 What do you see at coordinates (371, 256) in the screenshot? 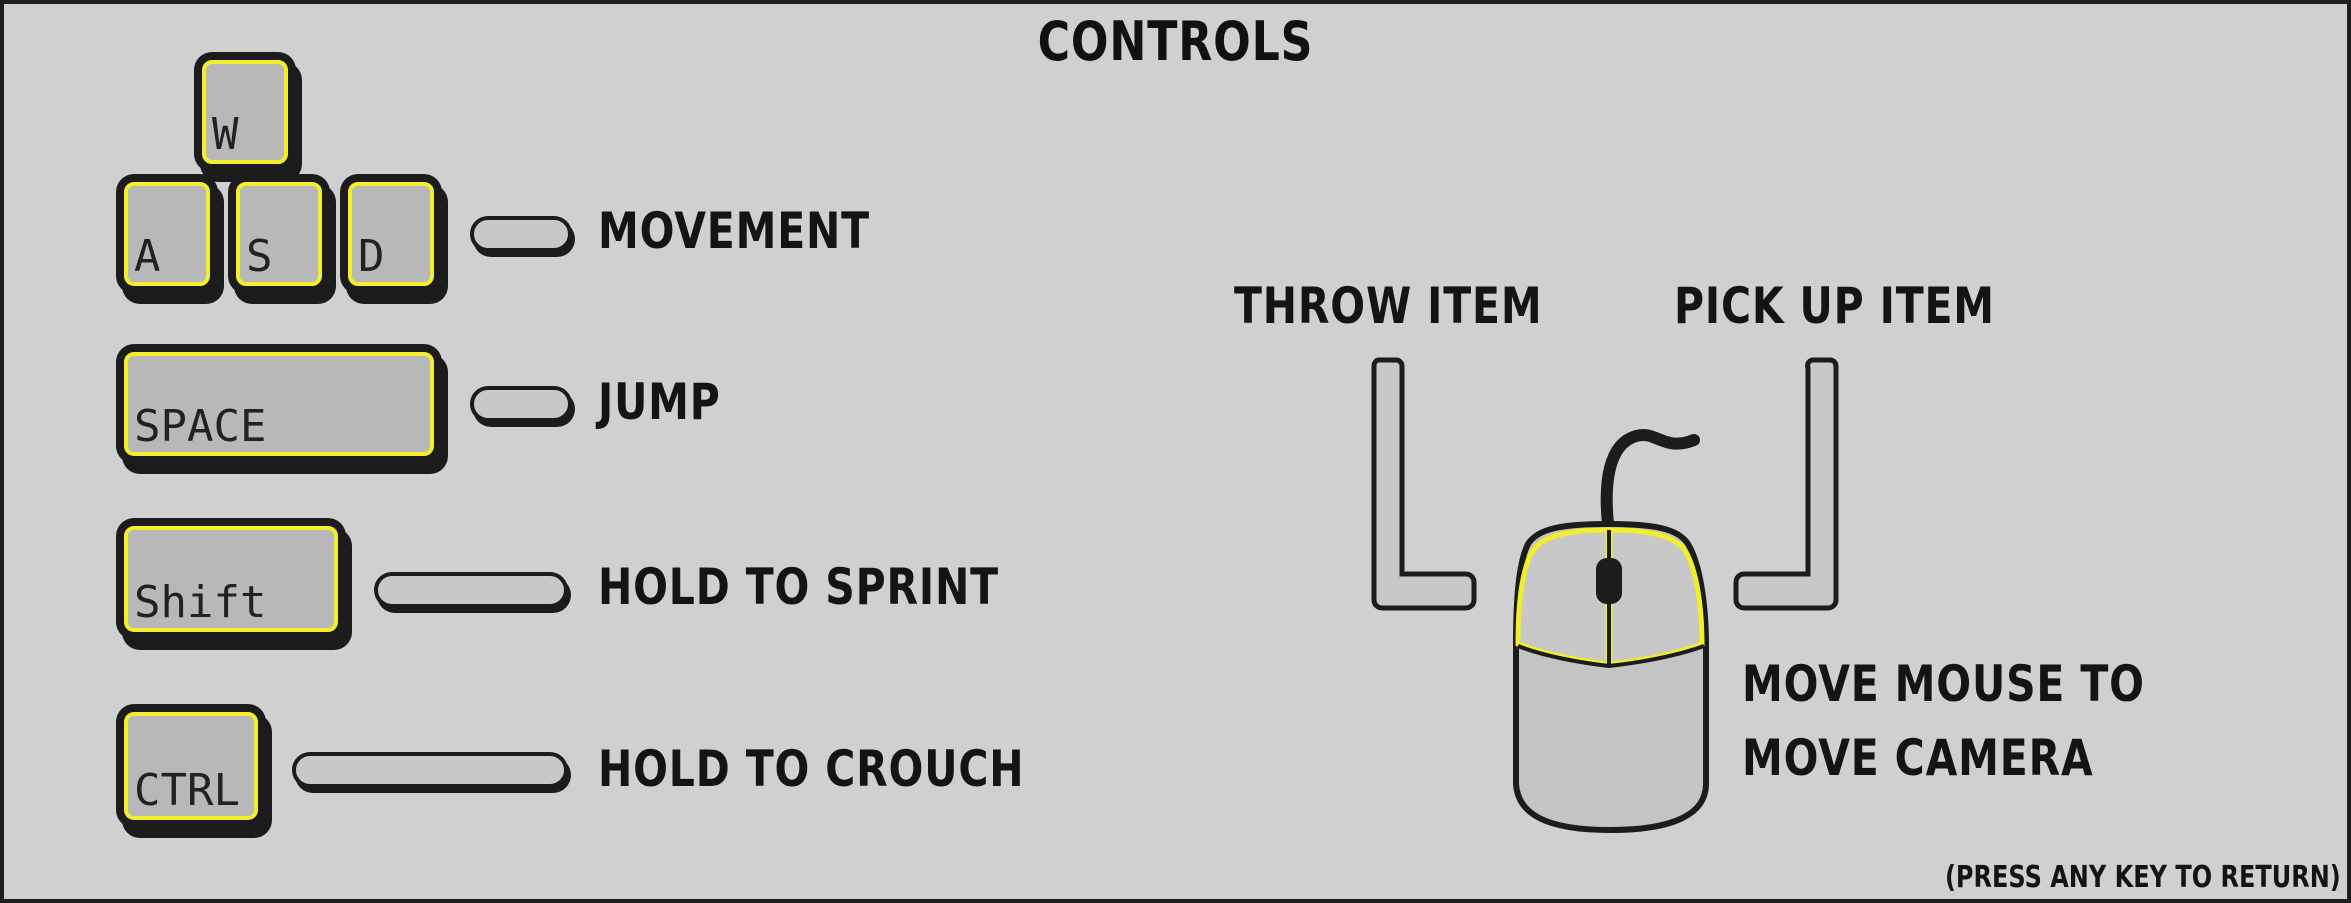
I see `key-d-label: D` at bounding box center [371, 256].